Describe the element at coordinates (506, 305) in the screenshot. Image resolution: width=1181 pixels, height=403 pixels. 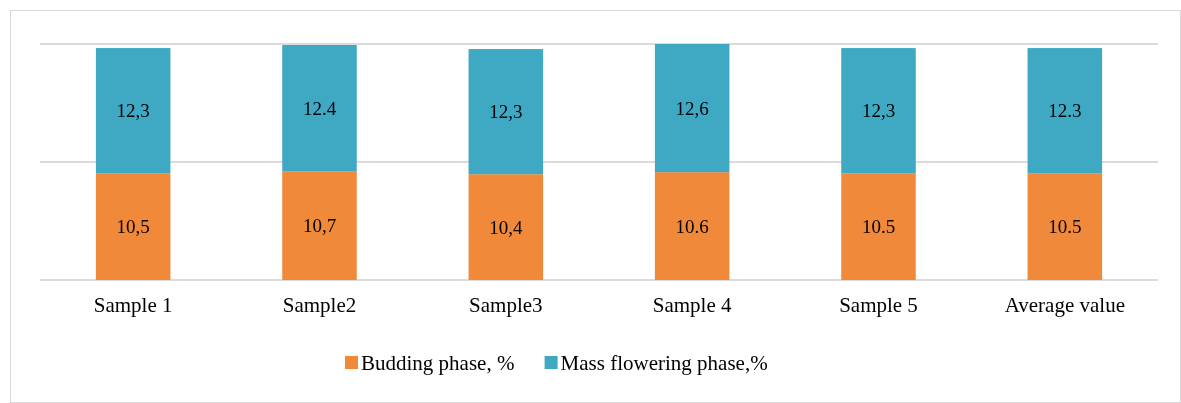
I see `x-tick-label: Sample3` at that location.